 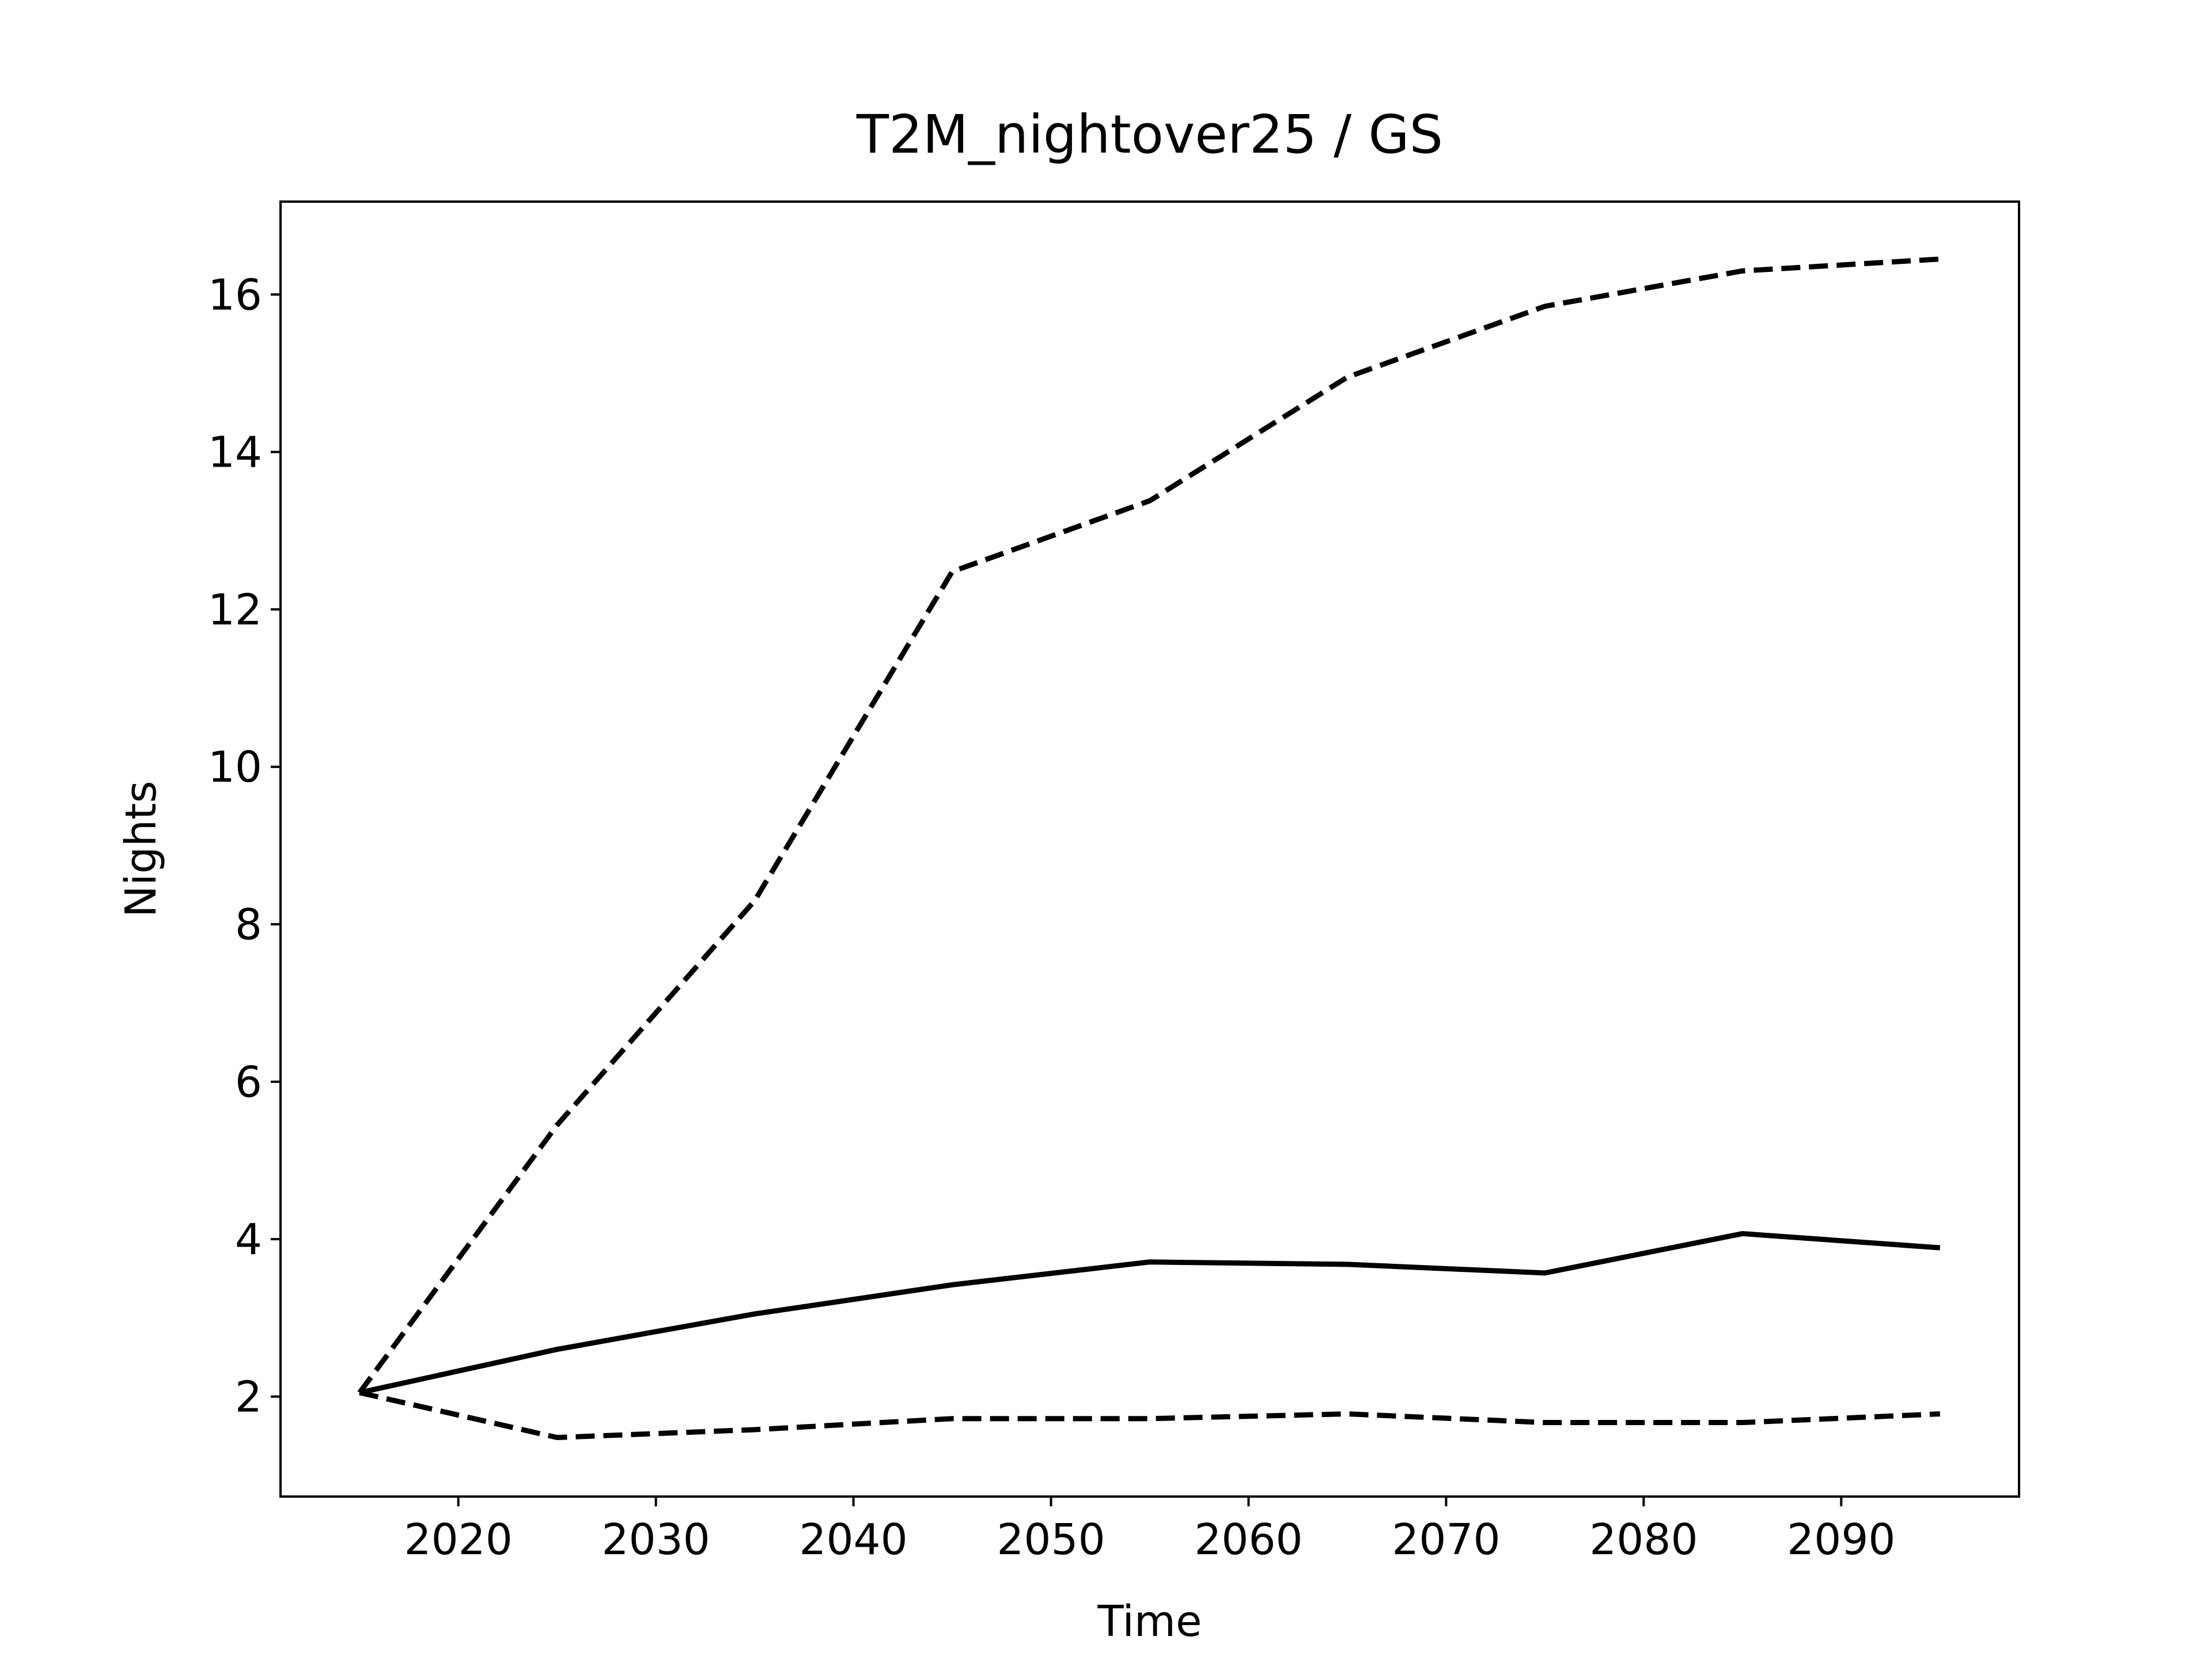 What do you see at coordinates (1248, 1540) in the screenshot?
I see `x-tick-label: 2060` at bounding box center [1248, 1540].